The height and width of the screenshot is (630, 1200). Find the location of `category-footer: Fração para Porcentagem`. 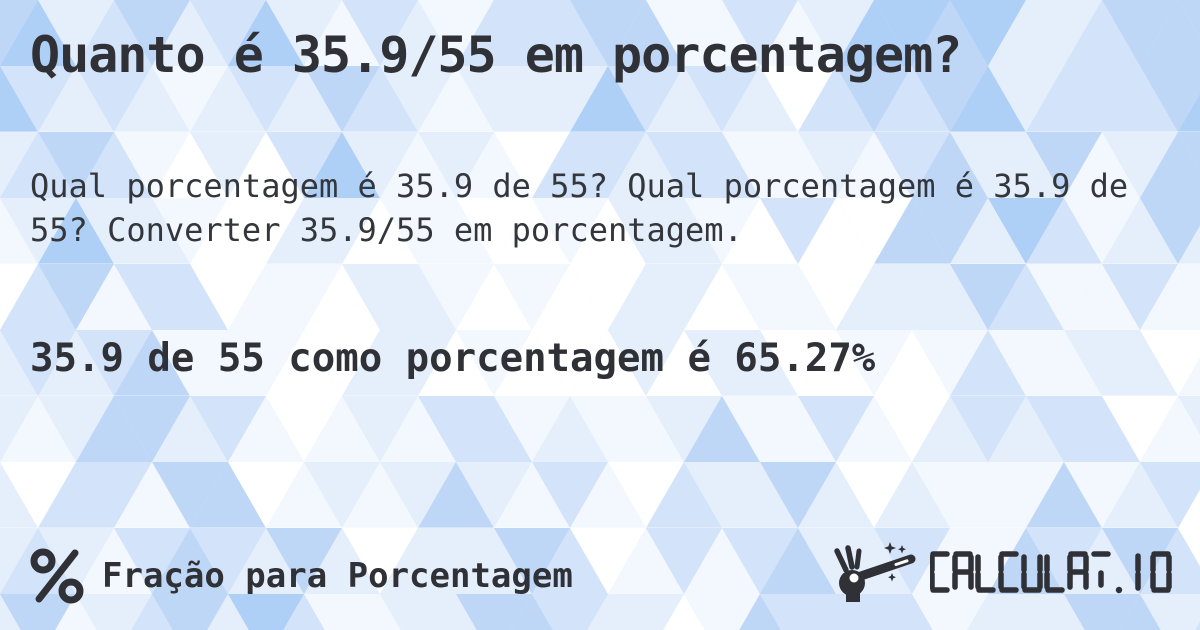

category-footer: Fração para Porcentagem is located at coordinates (301, 576).